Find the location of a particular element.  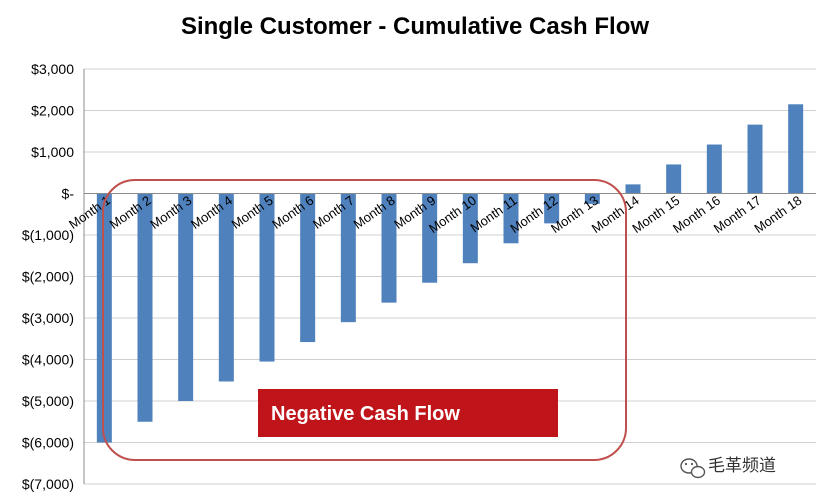

y-tick-label: $(7,000) is located at coordinates (48, 484).